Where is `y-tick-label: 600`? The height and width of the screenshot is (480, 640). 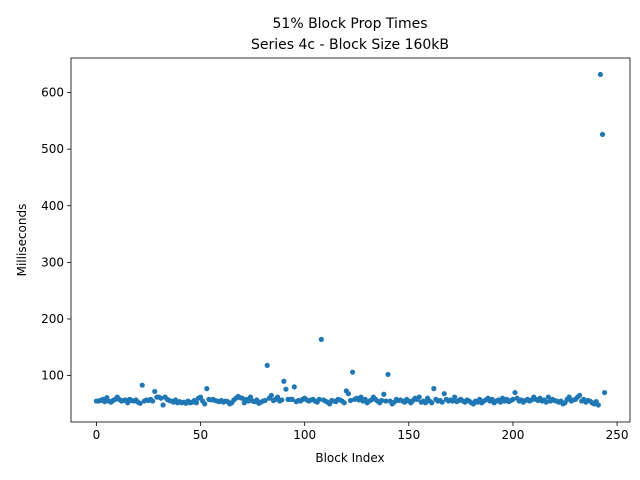
y-tick-label: 600 is located at coordinates (52, 93).